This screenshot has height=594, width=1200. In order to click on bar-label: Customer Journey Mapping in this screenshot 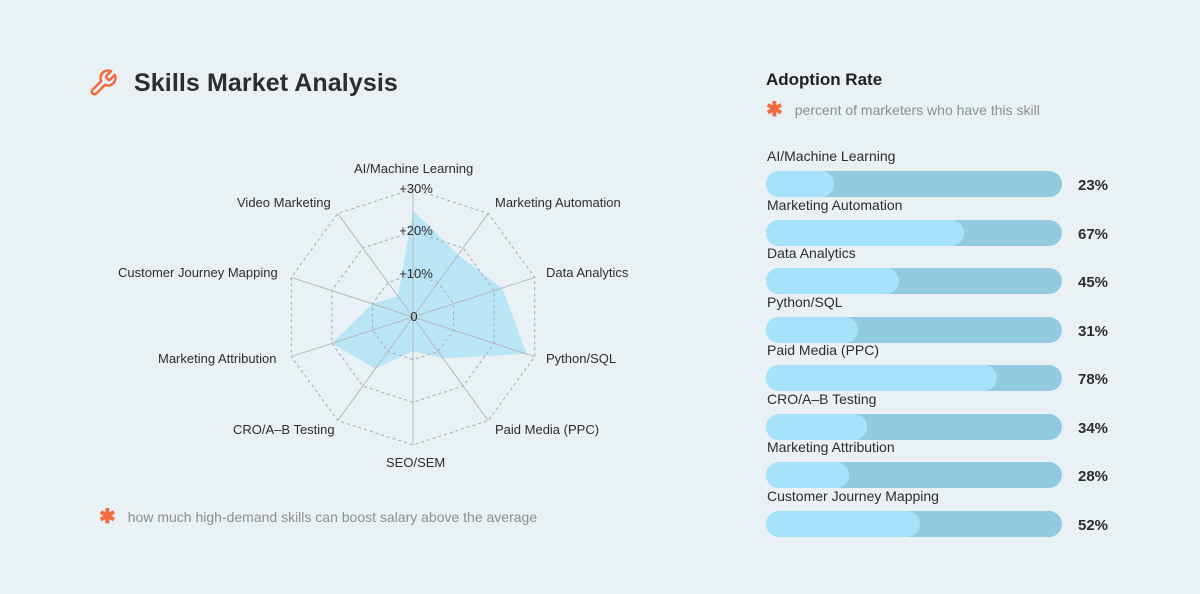, I will do `click(853, 495)`.